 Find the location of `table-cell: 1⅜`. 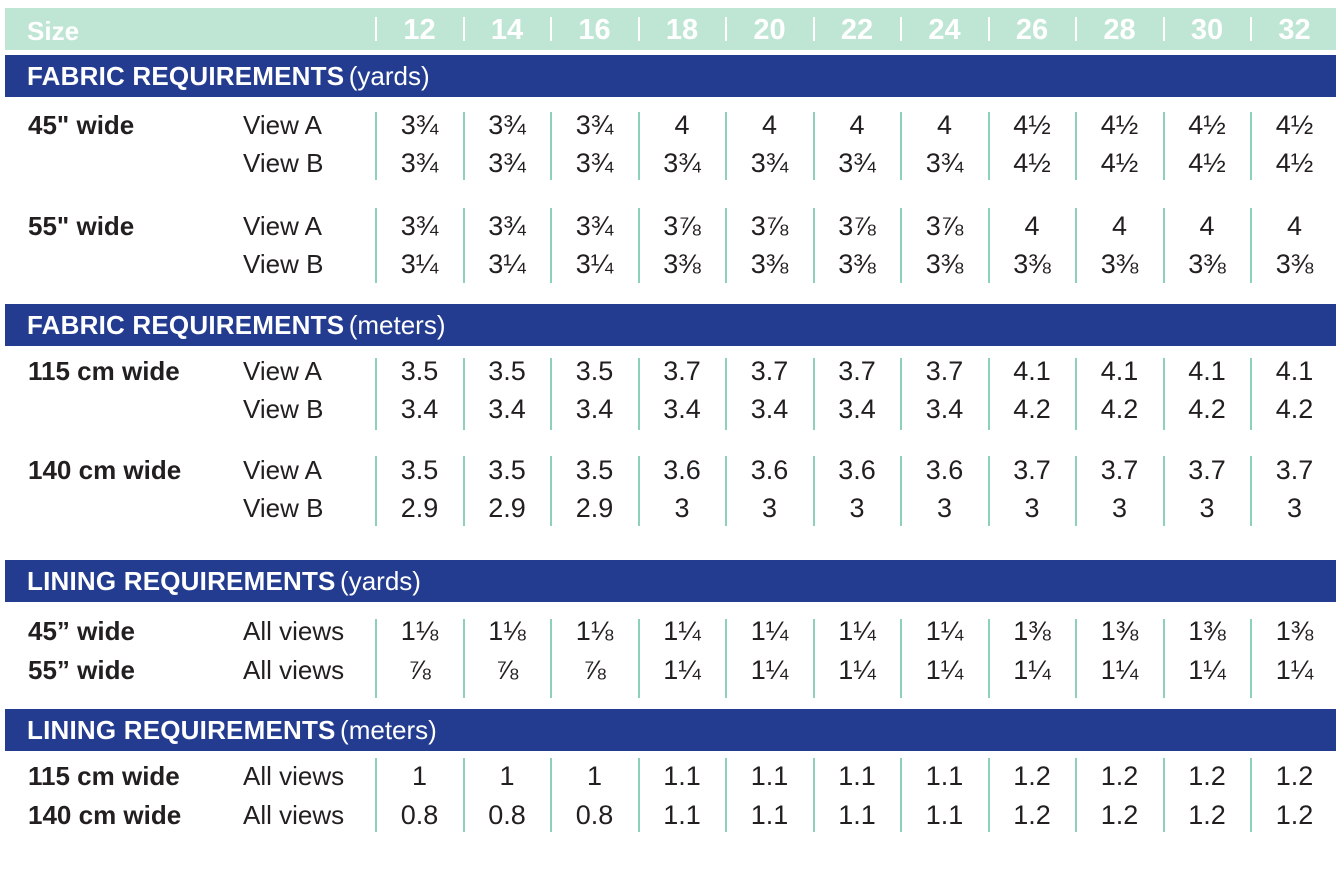

table-cell: 1⅜ is located at coordinates (1207, 631).